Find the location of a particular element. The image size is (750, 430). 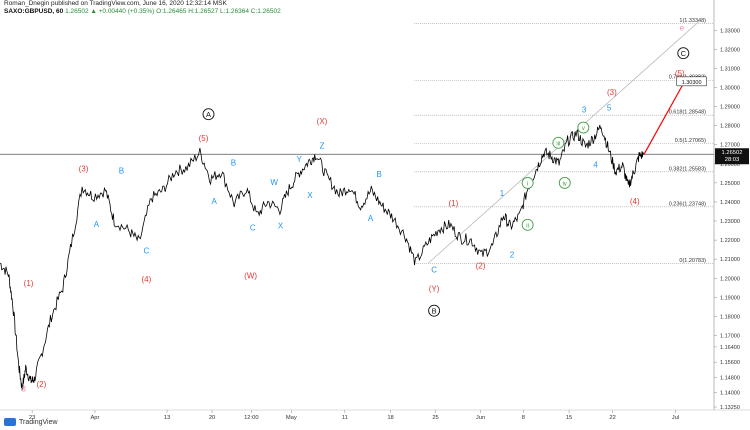

y-tick-label: 1.32000 is located at coordinates (730, 50).